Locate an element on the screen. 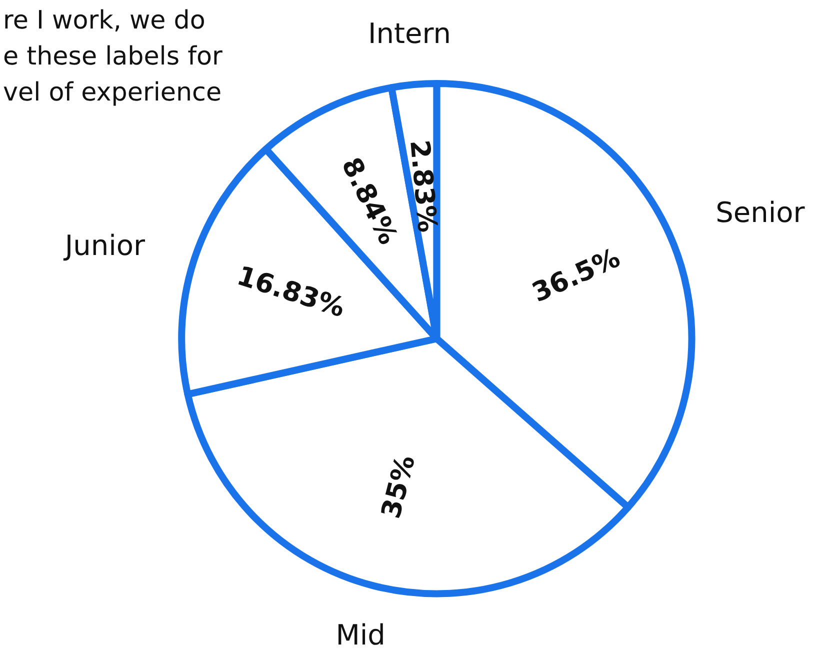 This screenshot has width=829, height=652. data-label: 2.83% is located at coordinates (423, 186).